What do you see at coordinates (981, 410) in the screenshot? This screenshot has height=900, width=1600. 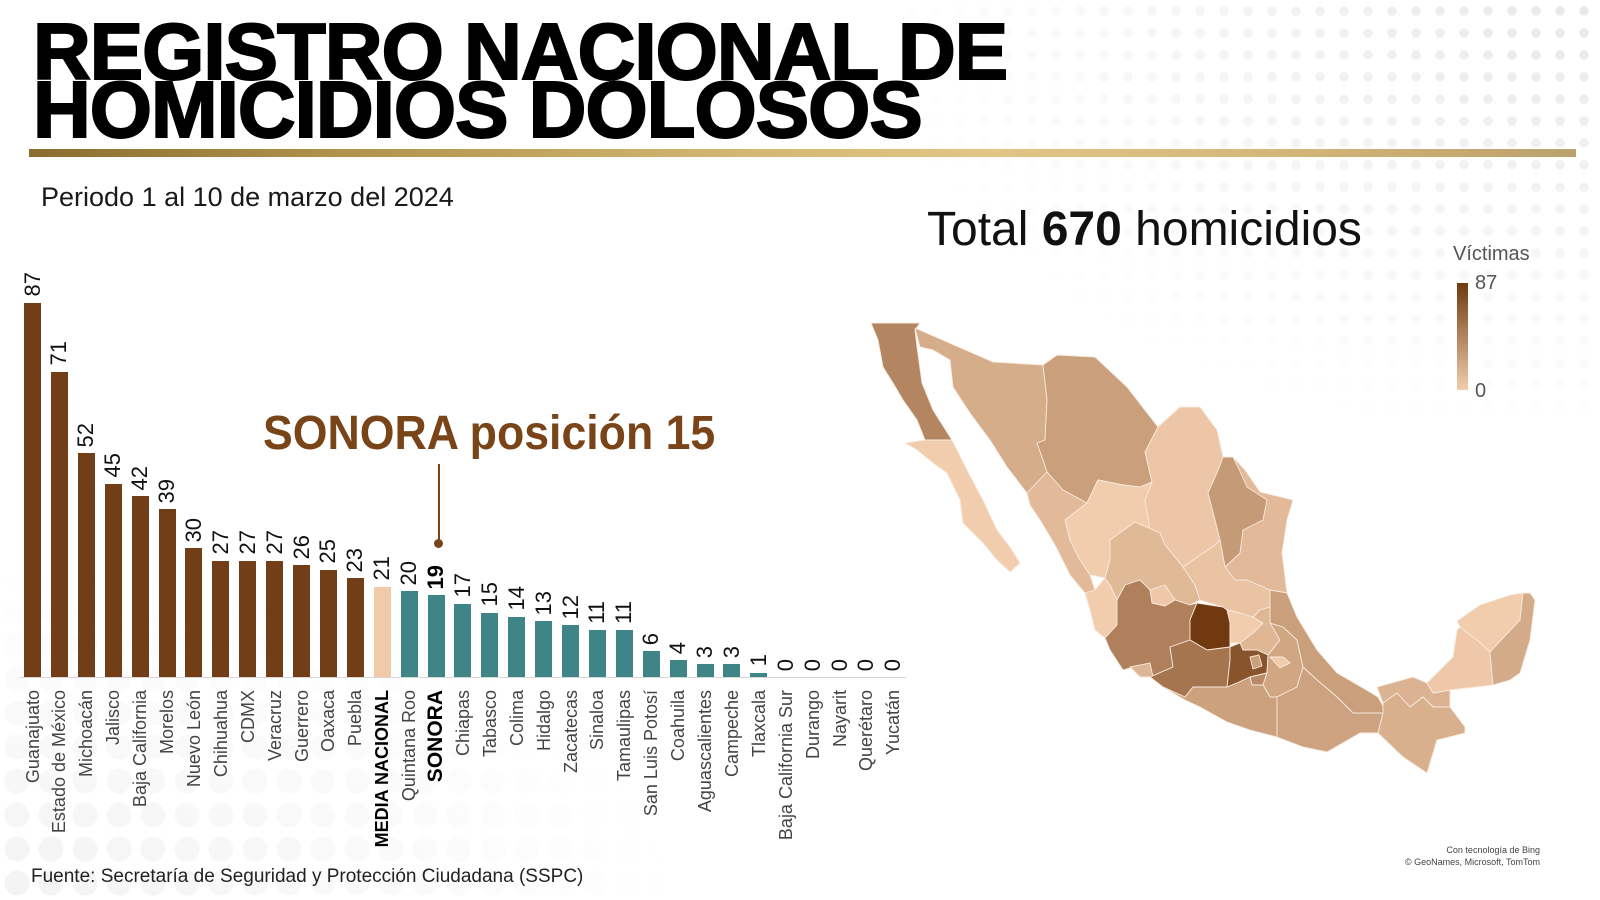 I see `state-sonora` at bounding box center [981, 410].